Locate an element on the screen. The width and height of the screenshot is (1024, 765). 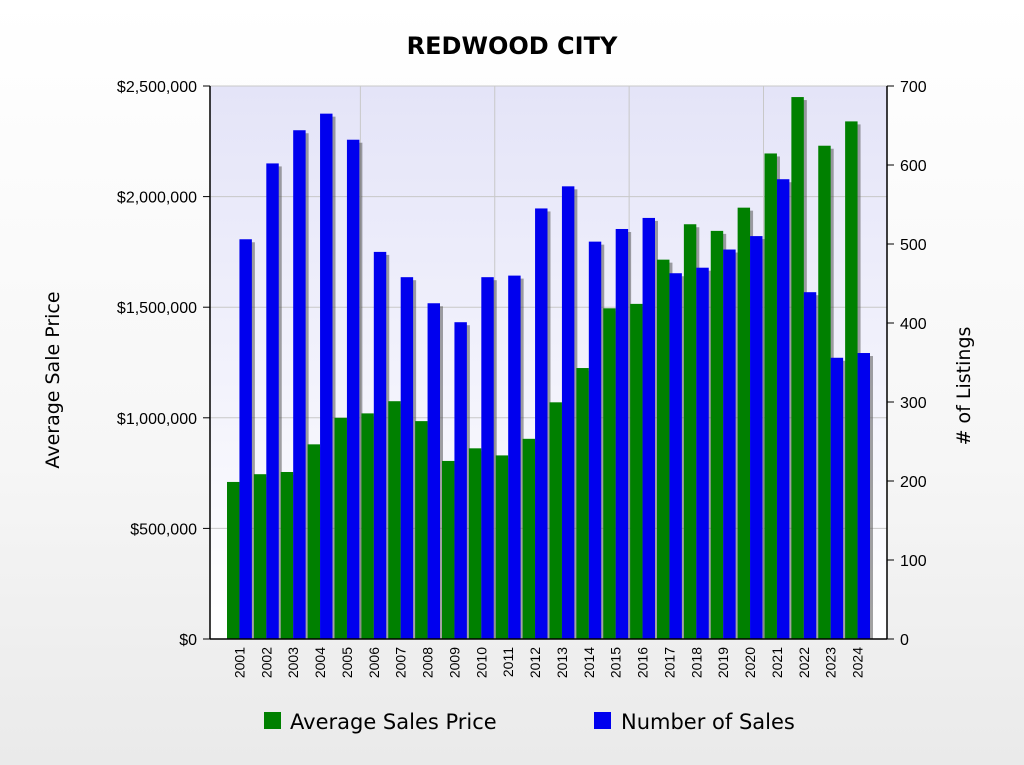
bar-number-of-sales-2024 is located at coordinates (863, 496).